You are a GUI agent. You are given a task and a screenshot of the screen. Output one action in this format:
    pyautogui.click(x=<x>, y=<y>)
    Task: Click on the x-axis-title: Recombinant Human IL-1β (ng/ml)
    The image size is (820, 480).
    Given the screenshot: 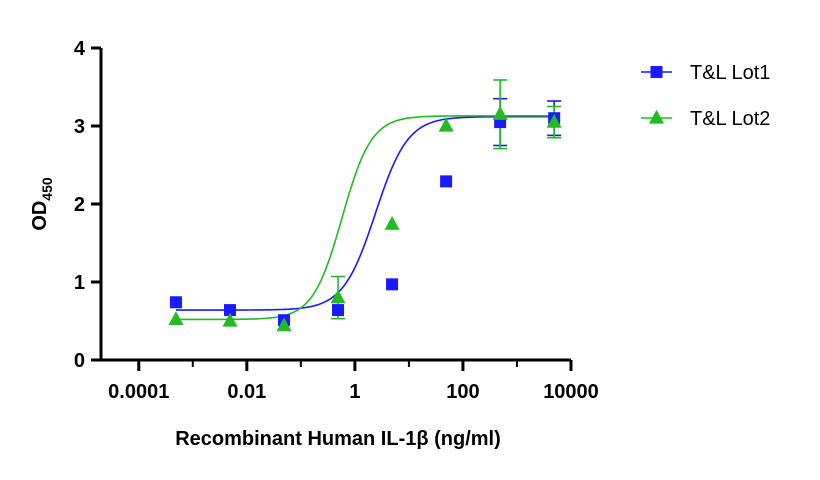 What is the action you would take?
    pyautogui.click(x=338, y=439)
    